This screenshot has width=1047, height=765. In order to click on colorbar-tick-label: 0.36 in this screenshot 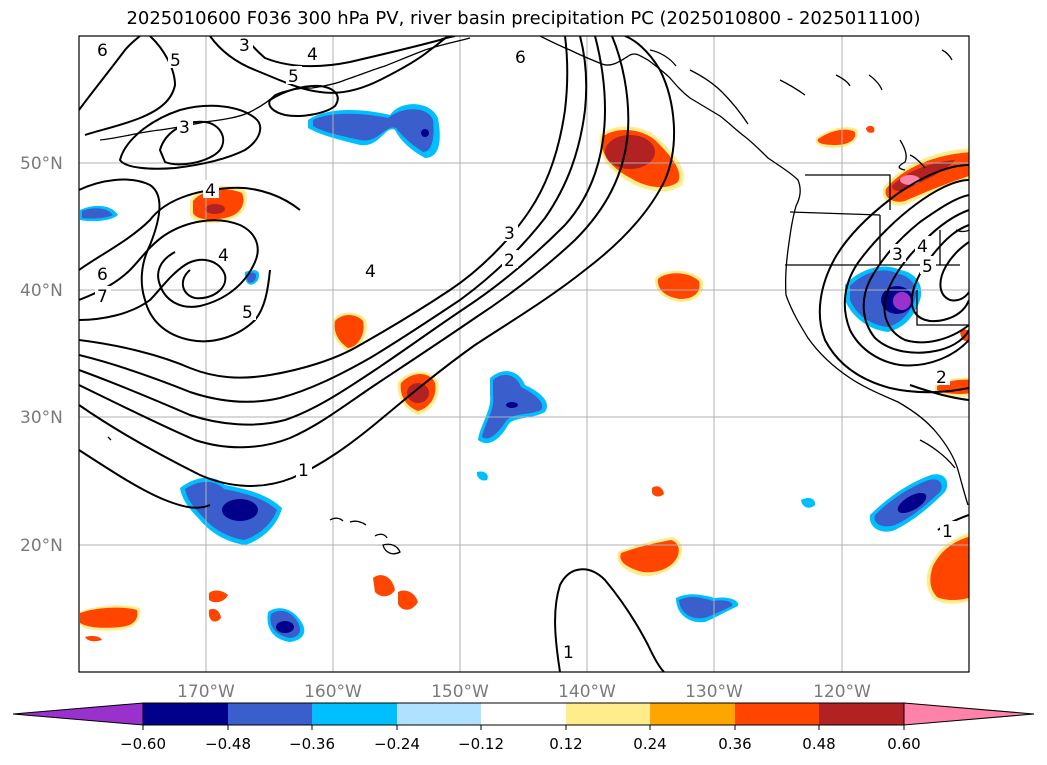, I will do `click(734, 744)`.